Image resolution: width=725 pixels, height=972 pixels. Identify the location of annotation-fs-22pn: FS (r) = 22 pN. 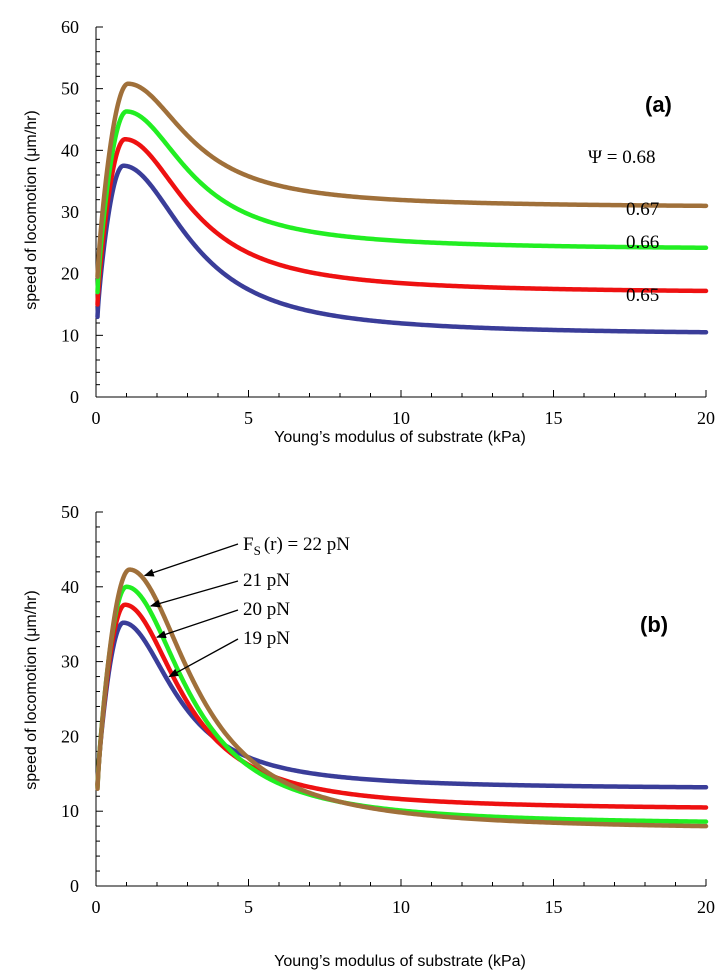
(296, 546).